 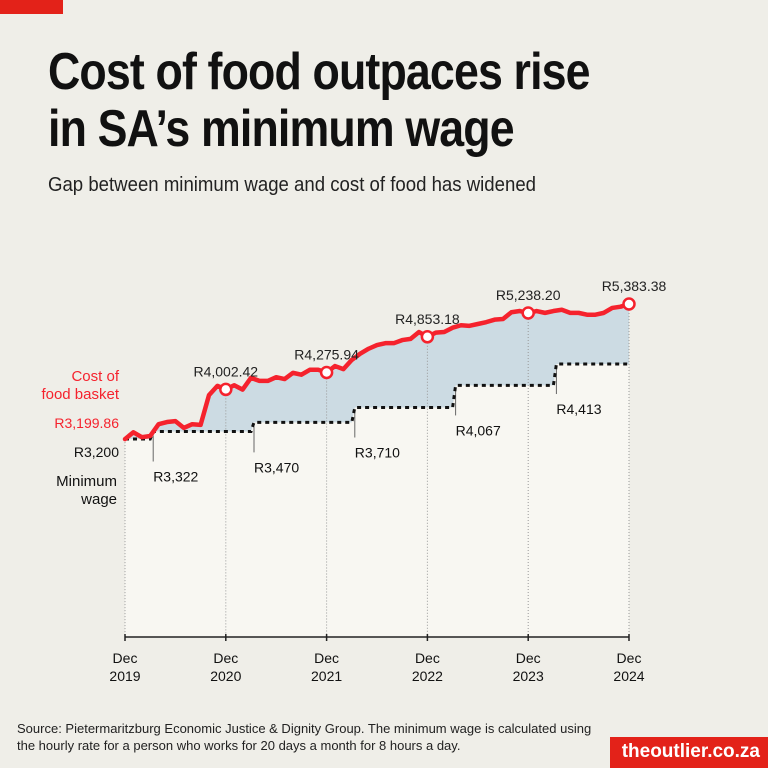 What do you see at coordinates (124, 676) in the screenshot?
I see `x-tick-label-year: 2019` at bounding box center [124, 676].